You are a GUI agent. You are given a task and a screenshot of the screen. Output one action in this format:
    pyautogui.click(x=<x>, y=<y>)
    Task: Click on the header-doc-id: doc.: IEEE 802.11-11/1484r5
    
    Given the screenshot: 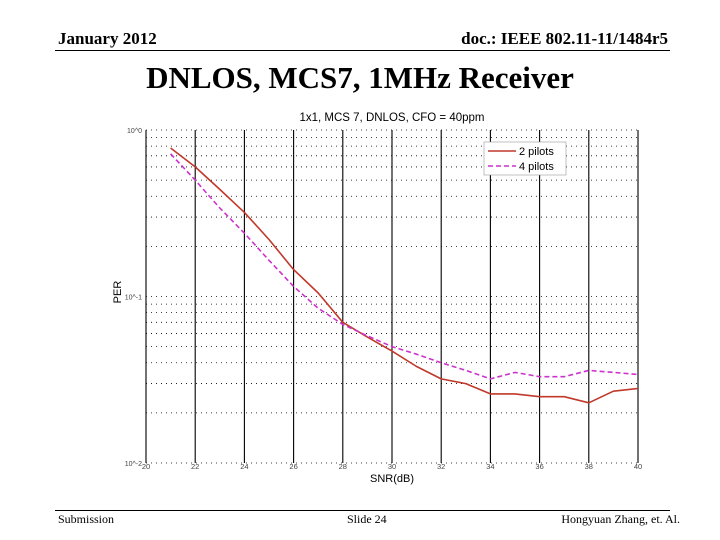 What is the action you would take?
    pyautogui.click(x=564, y=38)
    